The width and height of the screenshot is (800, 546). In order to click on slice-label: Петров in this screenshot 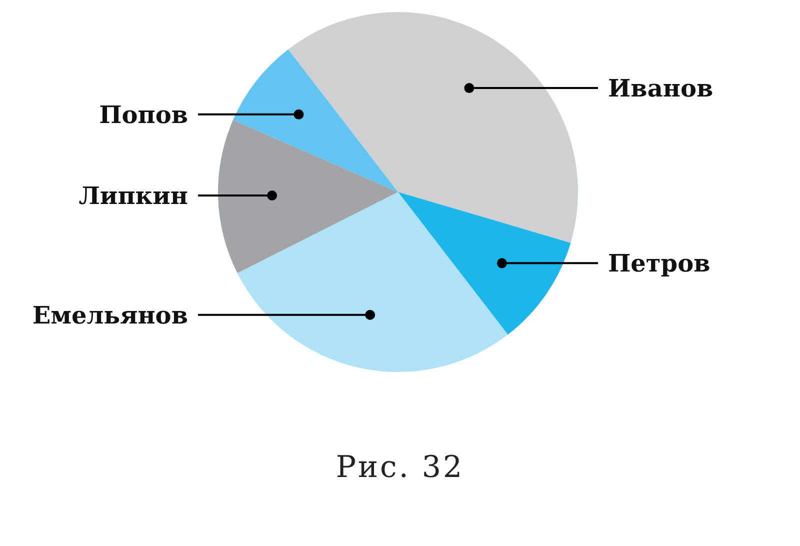, I will do `click(659, 263)`.